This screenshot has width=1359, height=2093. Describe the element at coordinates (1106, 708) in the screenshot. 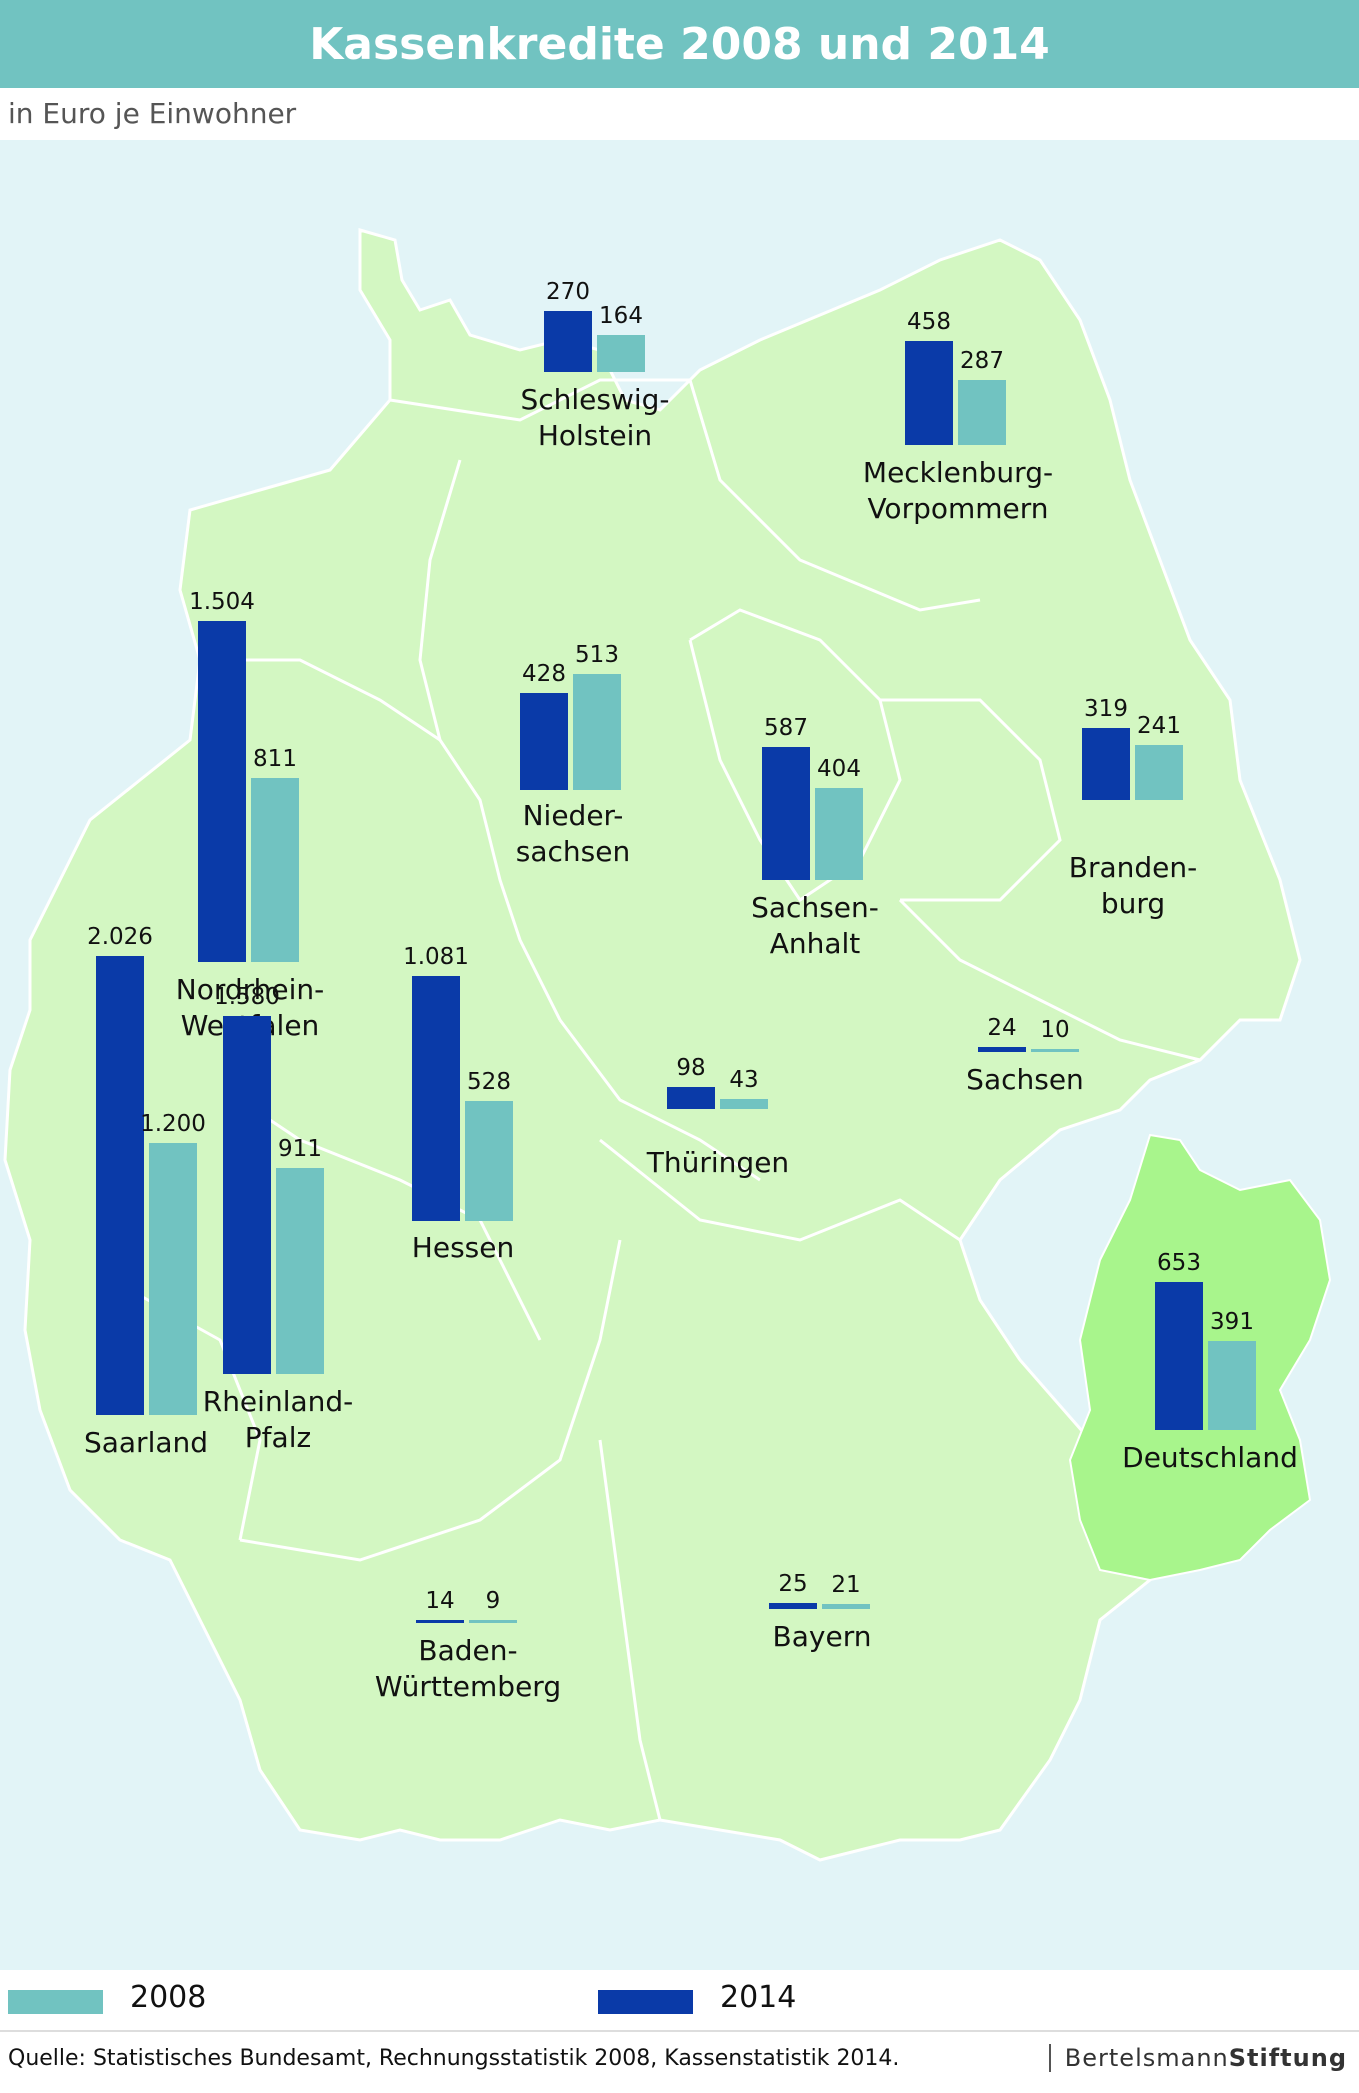

I see `value-label-2014-brandenburg: 319` at that location.